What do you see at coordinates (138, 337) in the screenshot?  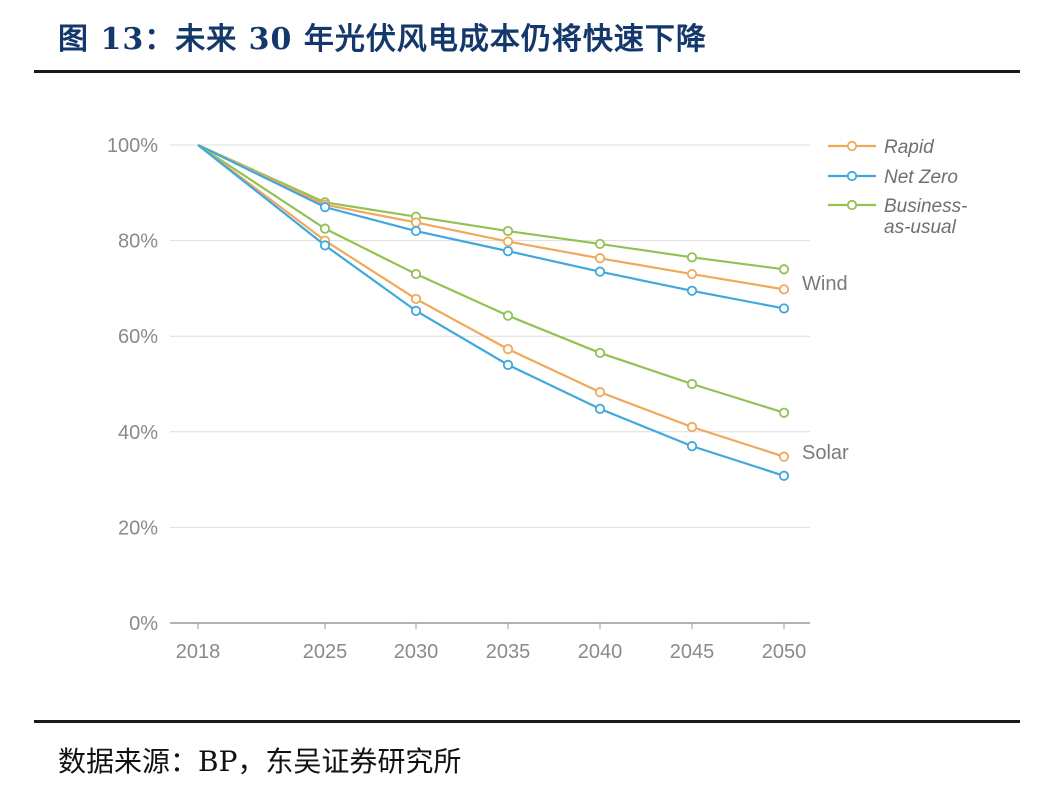 I see `y-tick-label: 60%` at bounding box center [138, 337].